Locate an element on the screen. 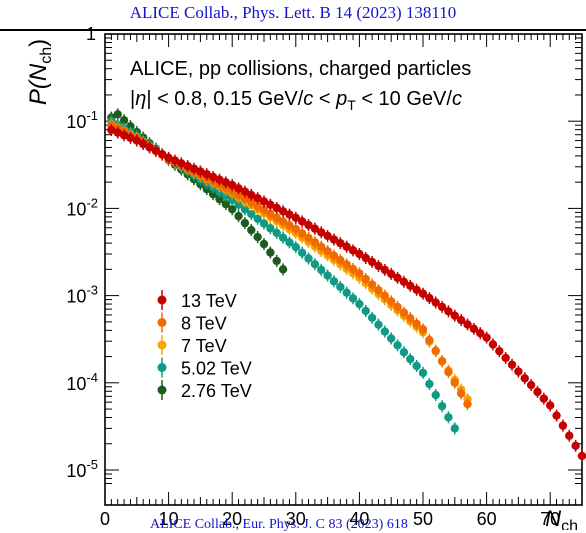  x-tick-label: 60 is located at coordinates (487, 519).